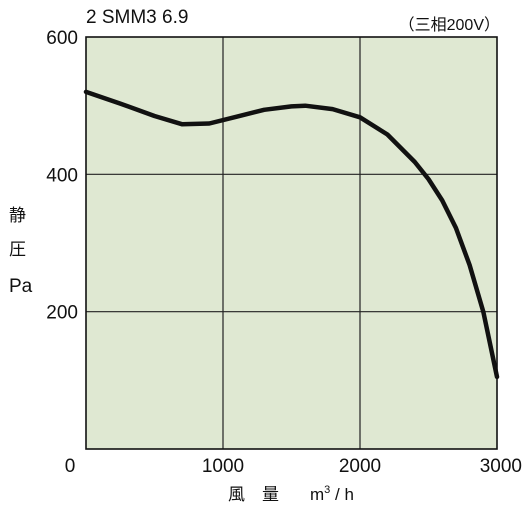  What do you see at coordinates (293, 466) in the screenshot?
I see `x-tick-labels: 0 1000 2000 3000` at bounding box center [293, 466].